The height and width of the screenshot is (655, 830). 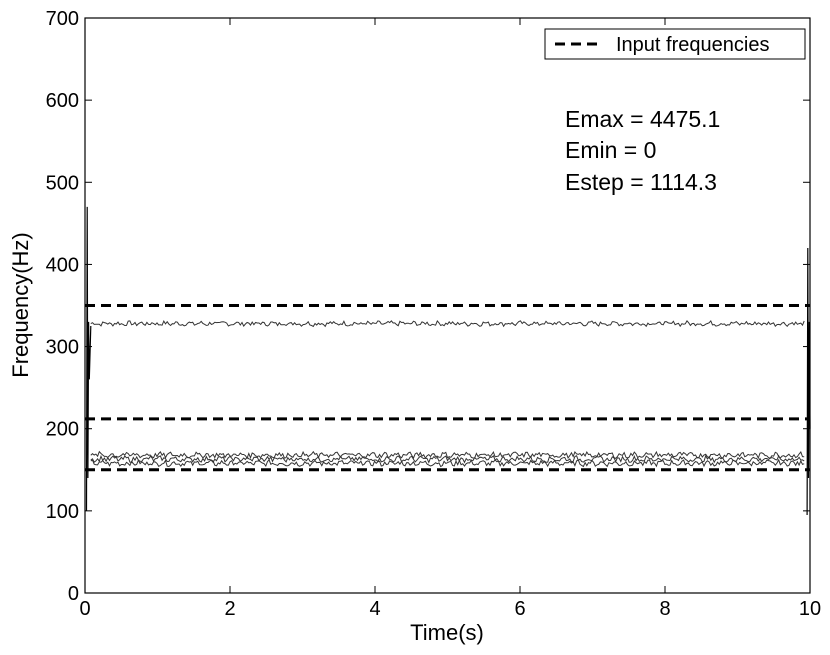 What do you see at coordinates (610, 150) in the screenshot?
I see `annotation-emin: Emin = 0` at bounding box center [610, 150].